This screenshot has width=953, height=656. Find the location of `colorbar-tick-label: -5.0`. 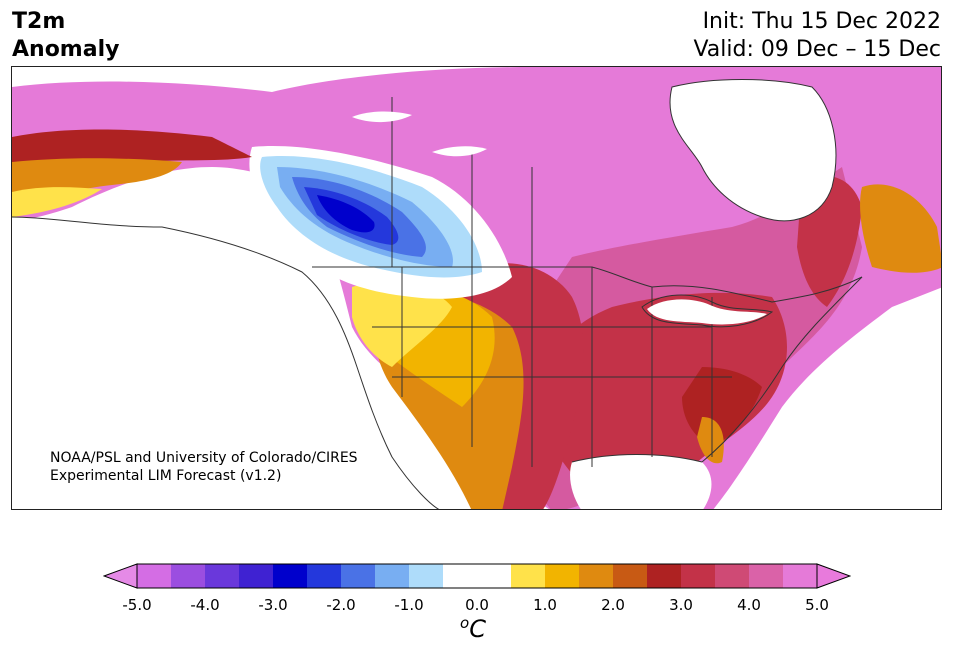

colorbar-tick-label: -5.0 is located at coordinates (137, 605).